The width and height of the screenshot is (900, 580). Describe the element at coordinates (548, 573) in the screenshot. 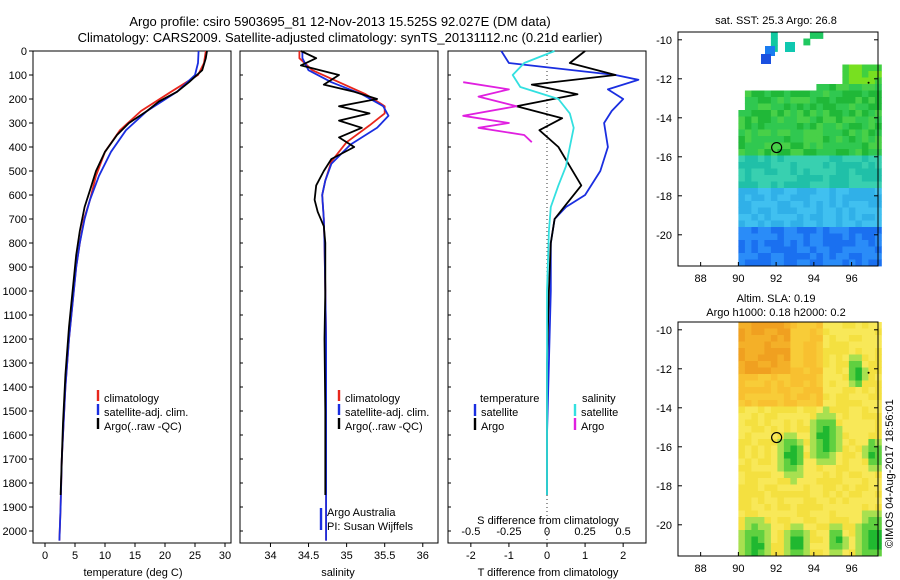

I see `diff-xlabel: T difference from climatology` at that location.